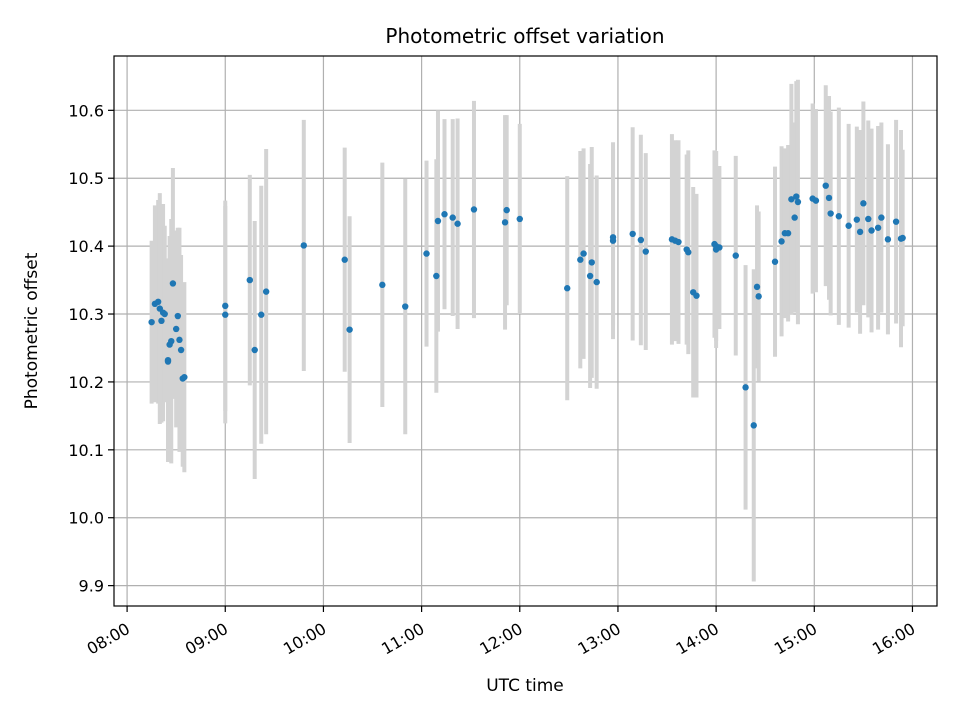 This screenshot has height=720, width=960. I want to click on chart-title: Photometric offset variation, so click(524, 36).